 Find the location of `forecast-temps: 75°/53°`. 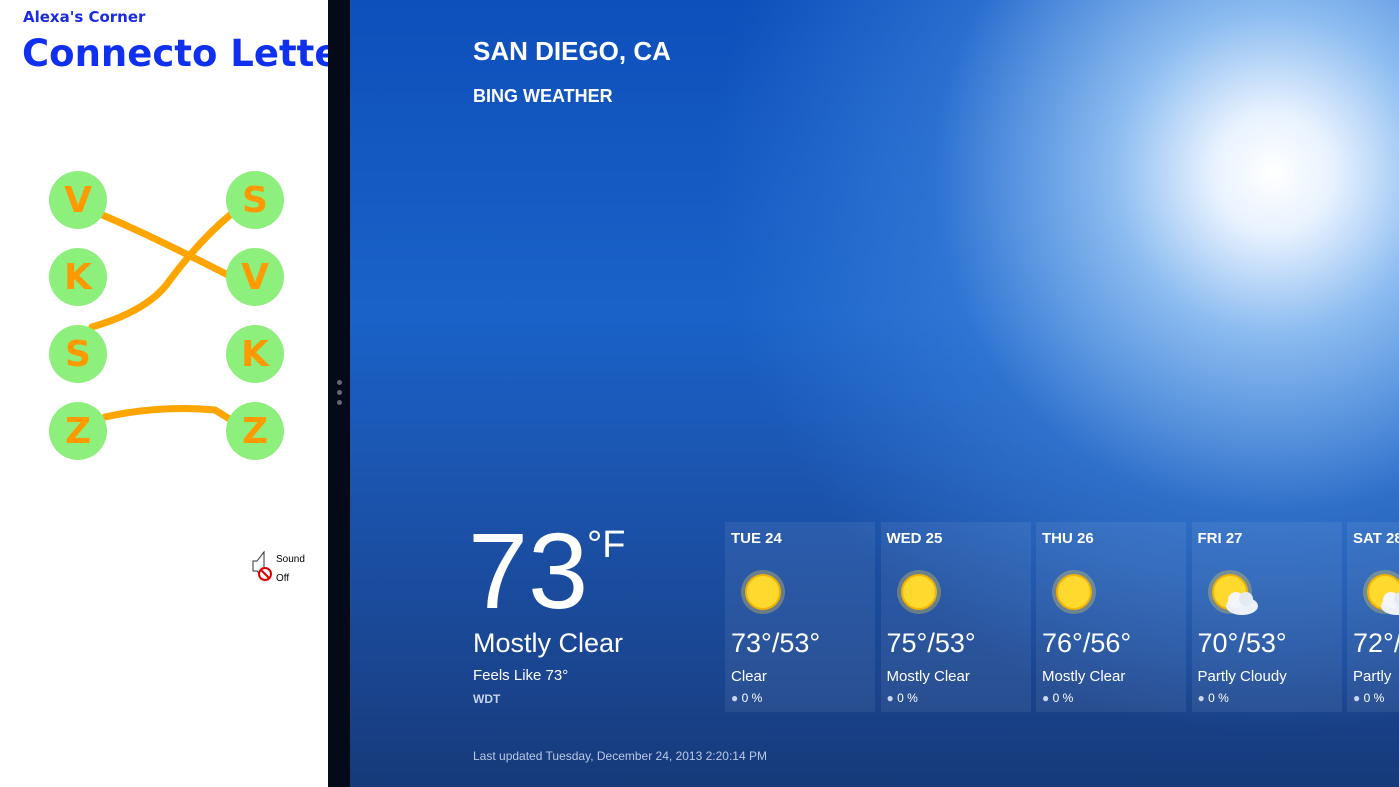

forecast-temps: 75°/53° is located at coordinates (931, 643).